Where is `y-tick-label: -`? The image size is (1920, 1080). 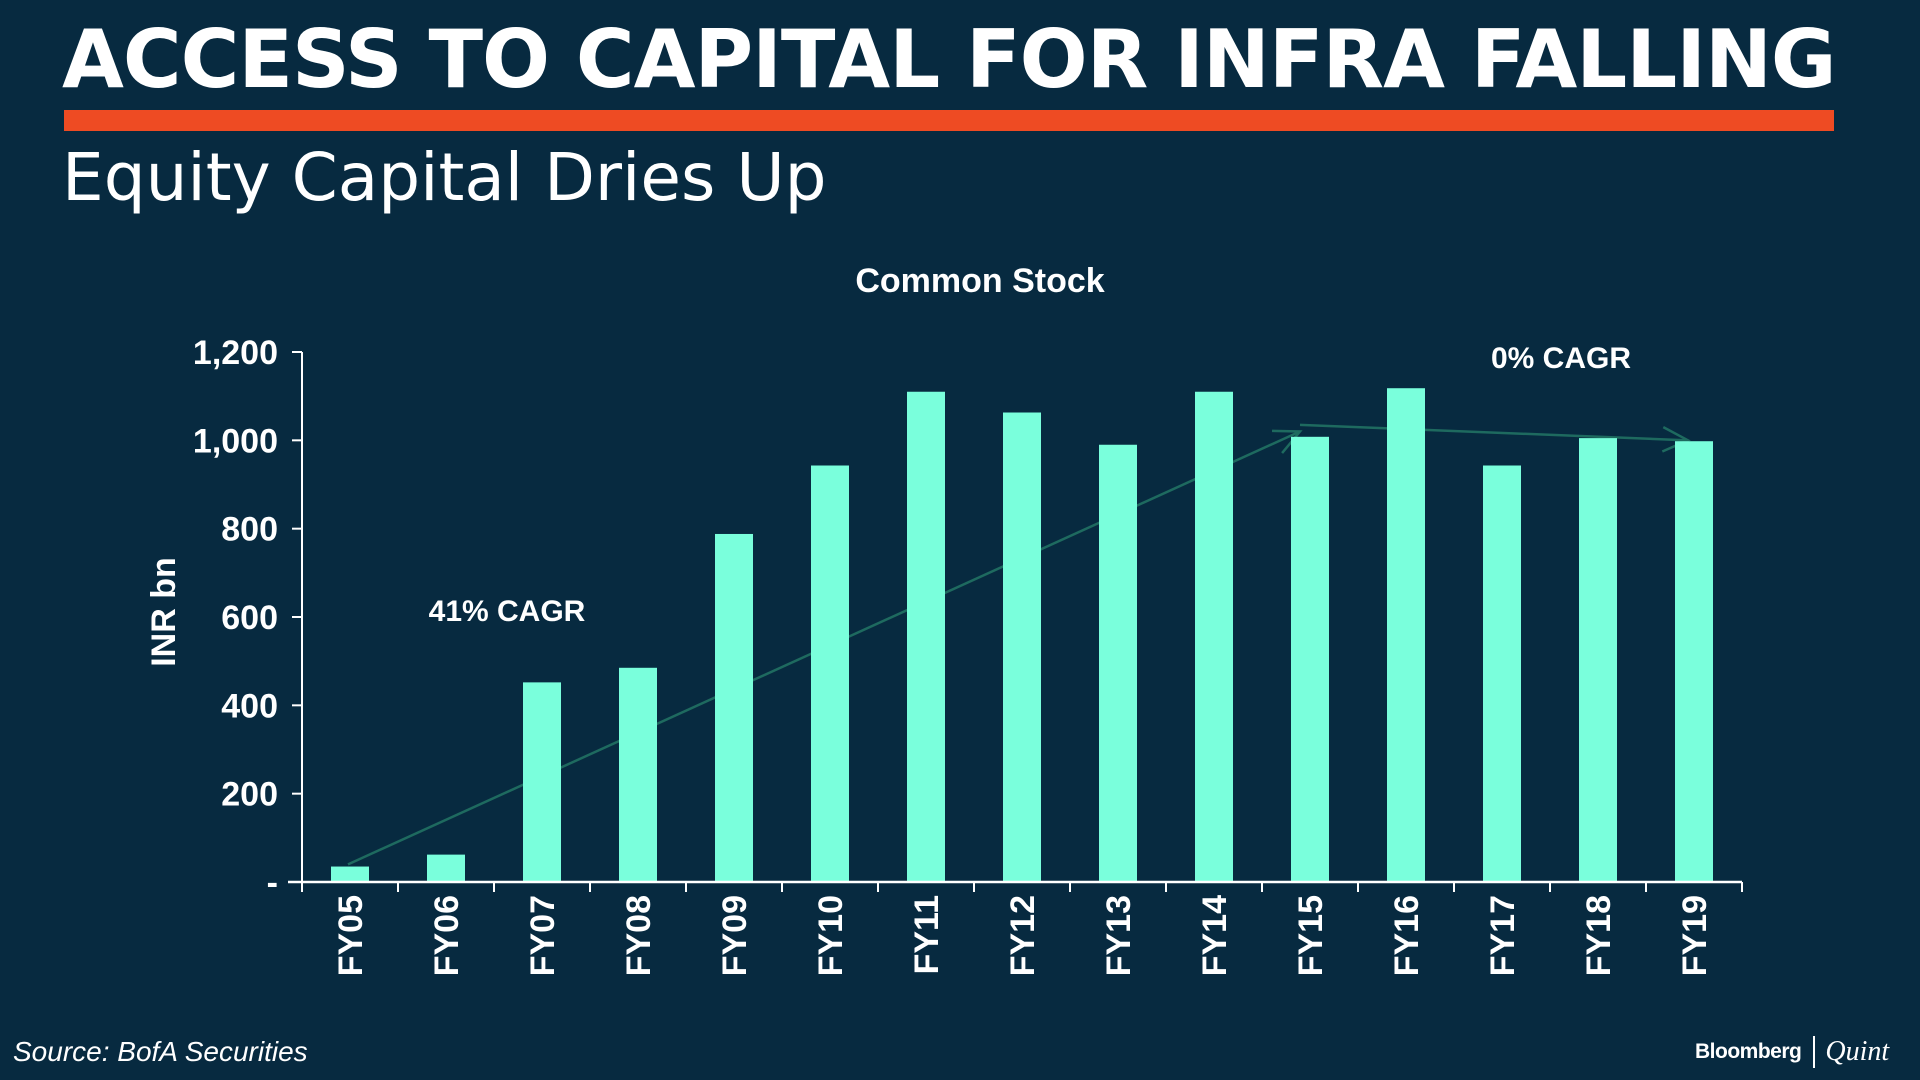 y-tick-label: - is located at coordinates (272, 883).